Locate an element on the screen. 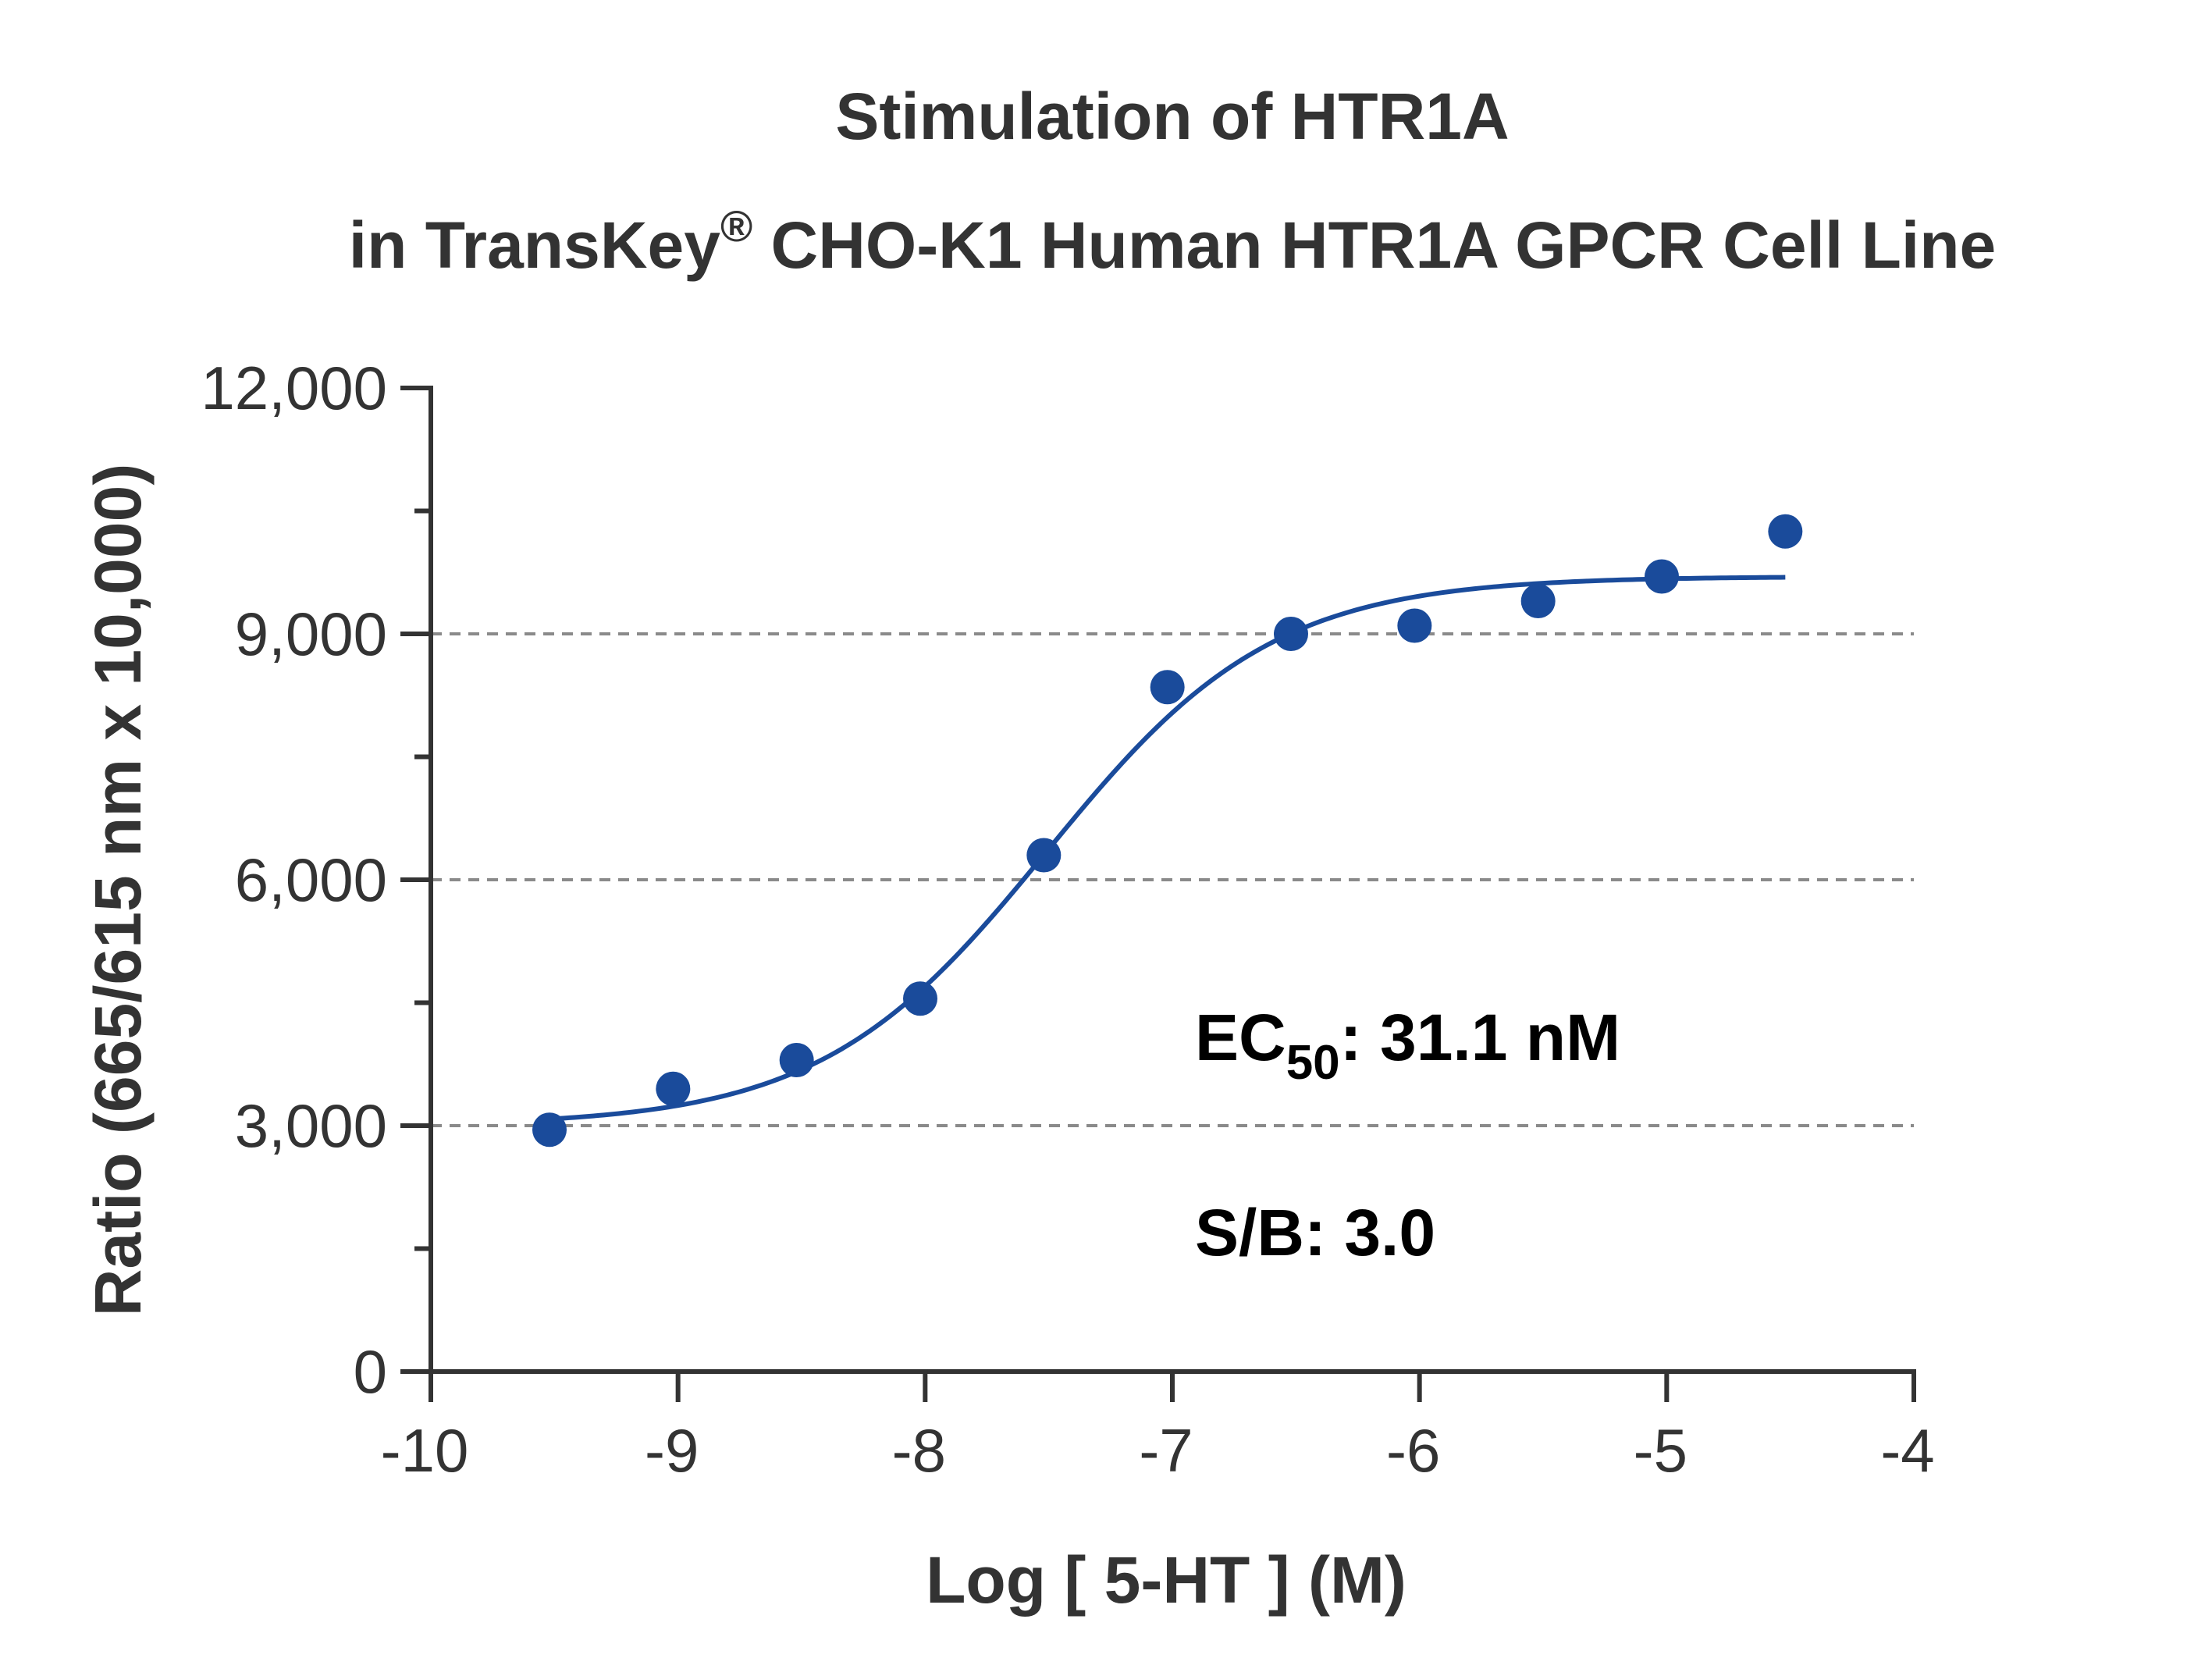 The height and width of the screenshot is (1676, 2212). chart-title-line-1: Stimulation of HTR1A is located at coordinates (1172, 117).